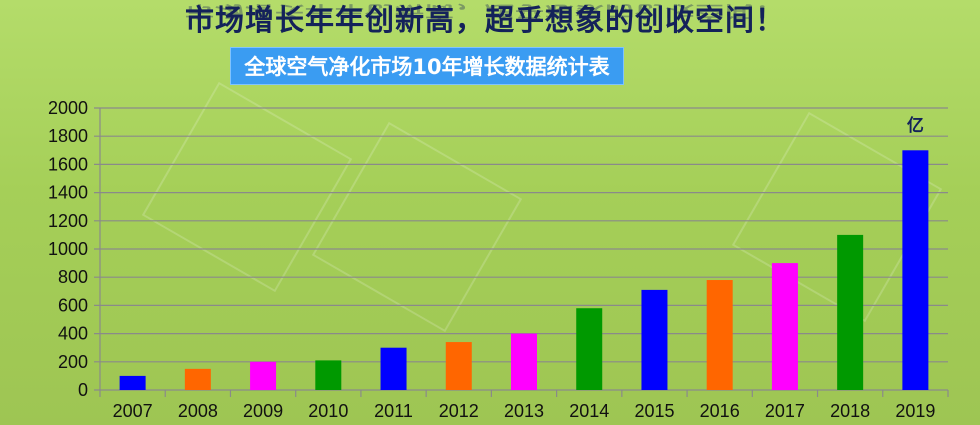  Describe the element at coordinates (73, 334) in the screenshot. I see `y-tick-label: 400` at that location.